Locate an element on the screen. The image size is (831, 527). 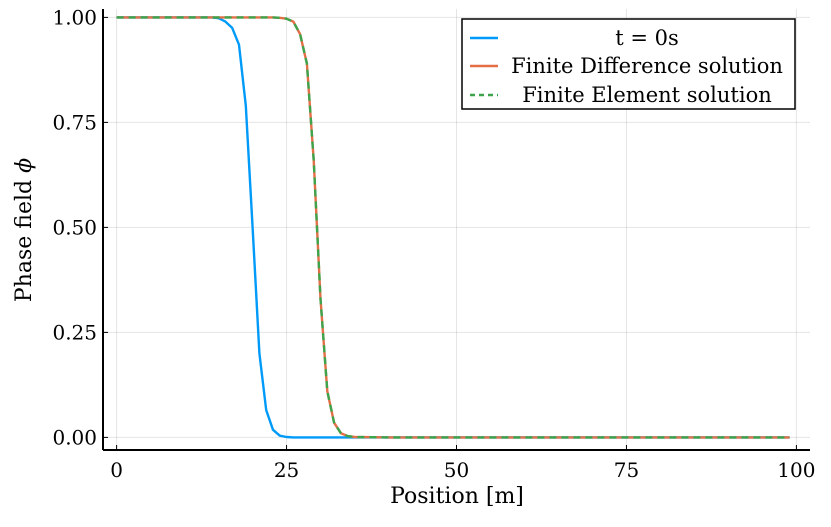
y-axis-title: Phase field ϕ is located at coordinates (24, 230).